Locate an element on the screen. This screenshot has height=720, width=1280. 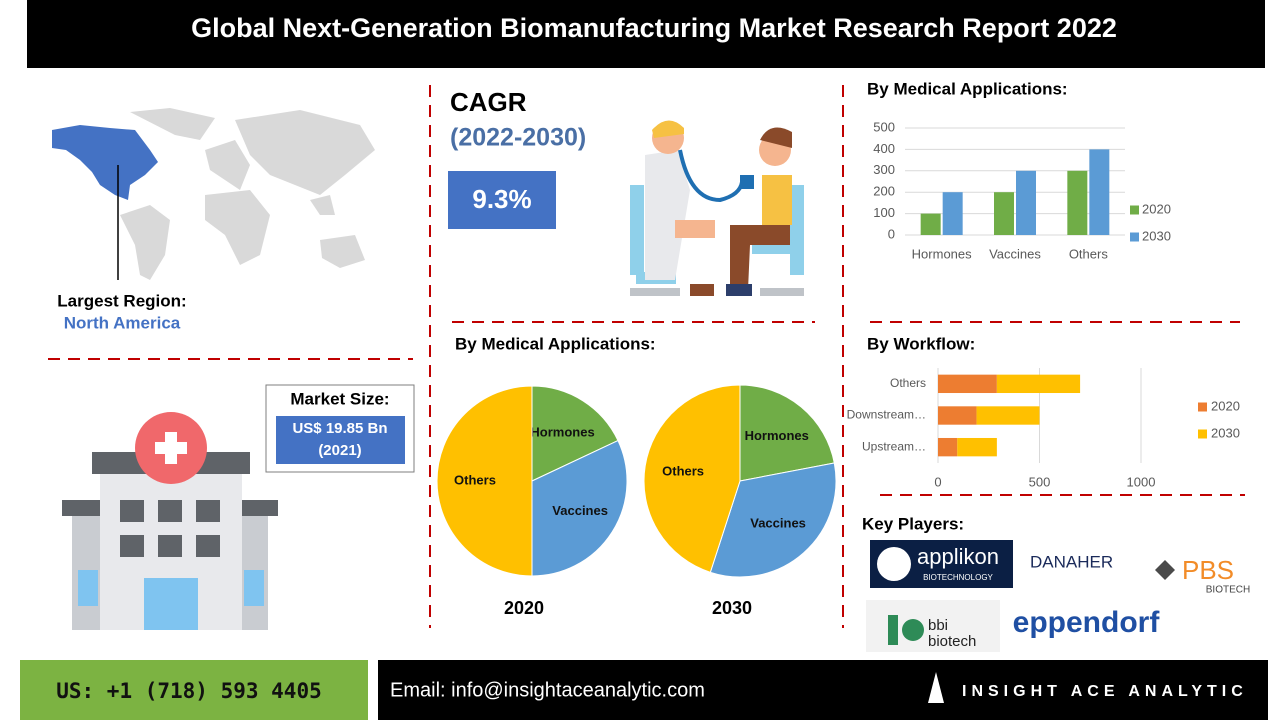
market-size-tile is located at coordinates (340, 440).